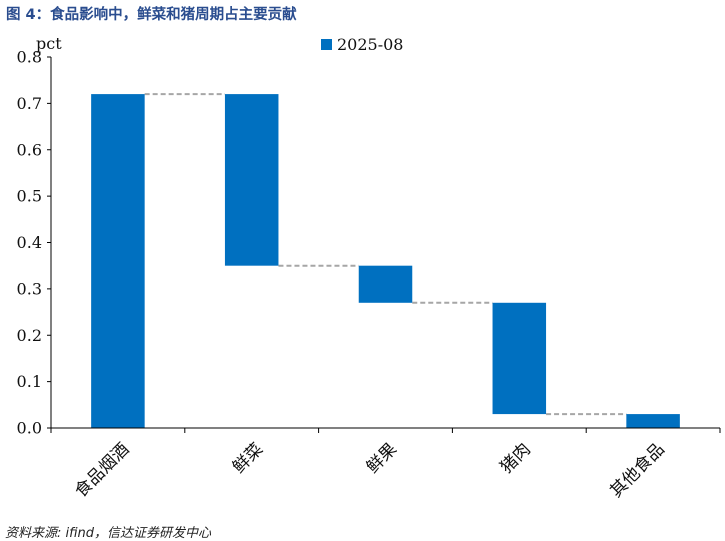 The image size is (725, 541). Describe the element at coordinates (29, 381) in the screenshot. I see `y-tick-label: 0.1` at that location.